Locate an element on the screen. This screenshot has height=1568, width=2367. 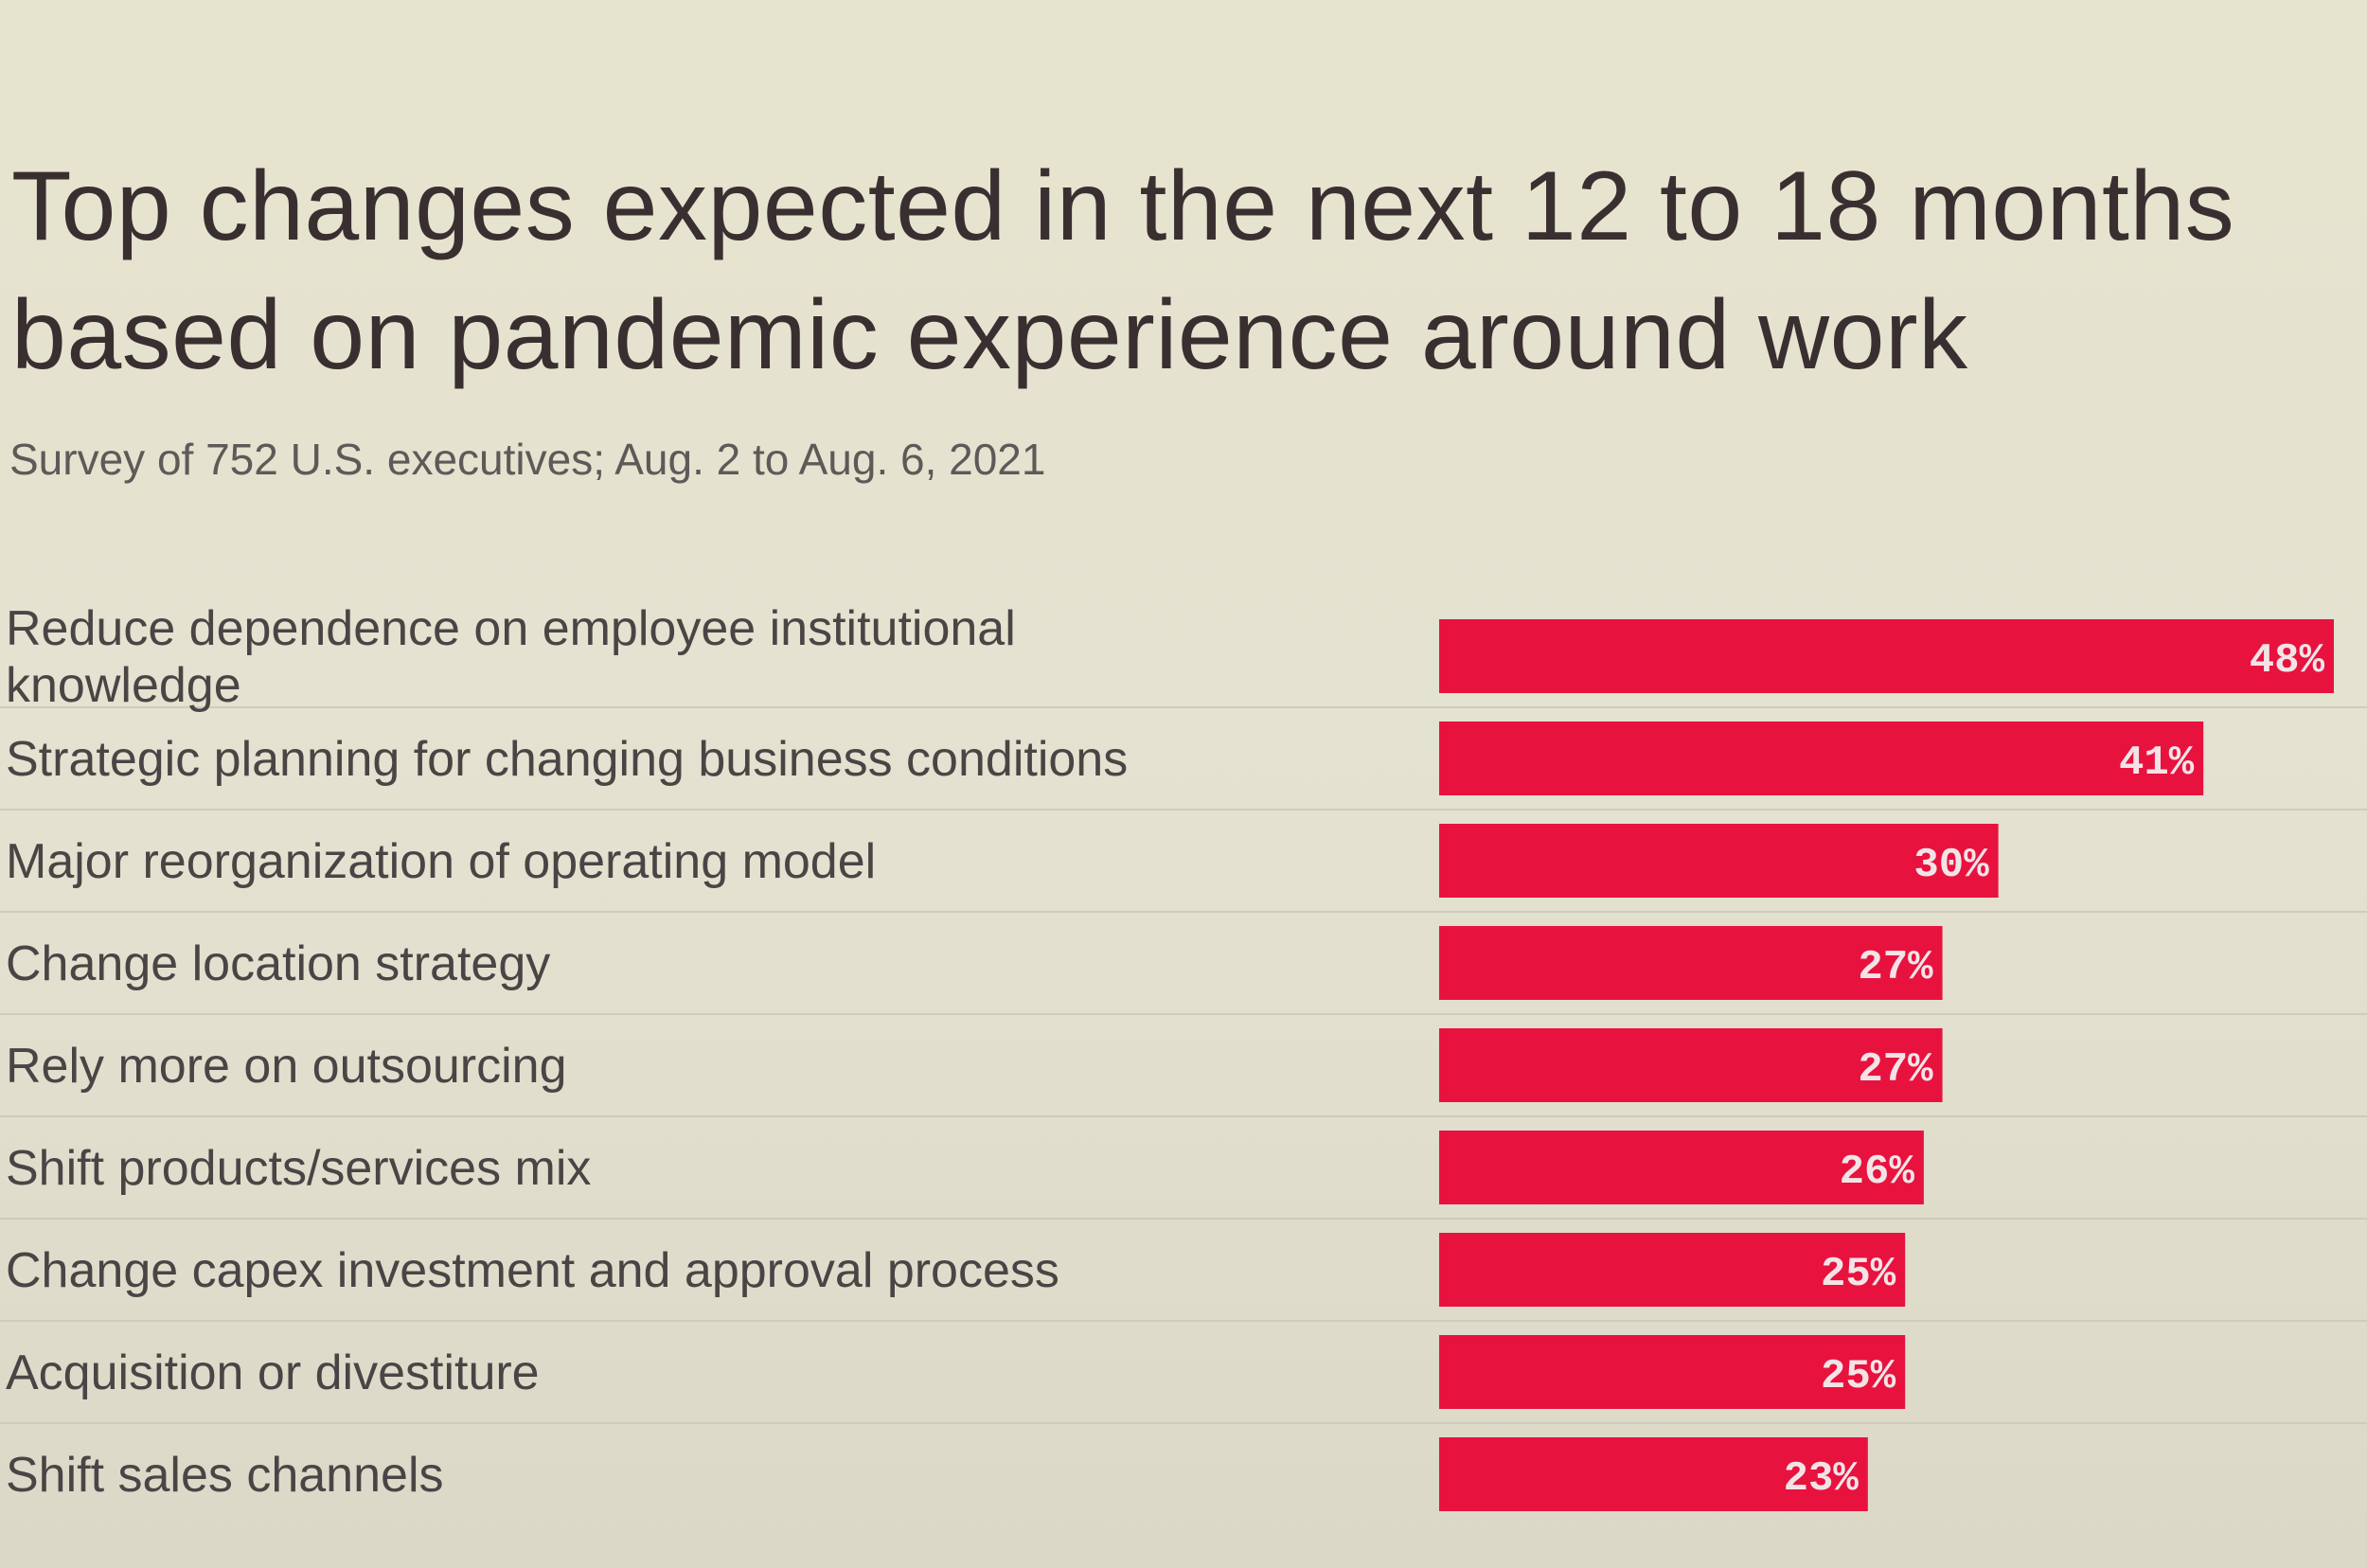
value-label: 41% is located at coordinates (2157, 763).